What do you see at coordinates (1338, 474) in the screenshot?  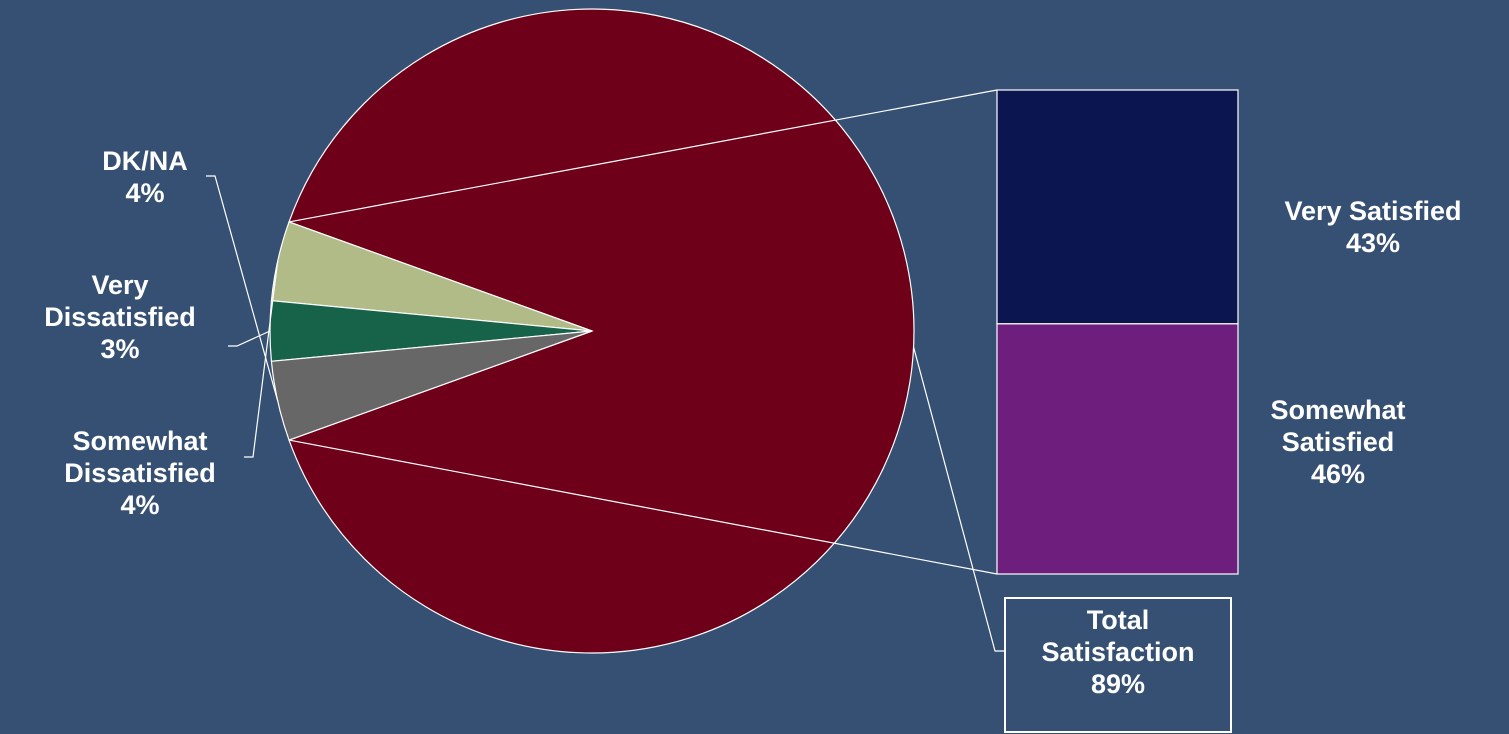 I see `somewhat-satisfied-label-pct: 46%` at bounding box center [1338, 474].